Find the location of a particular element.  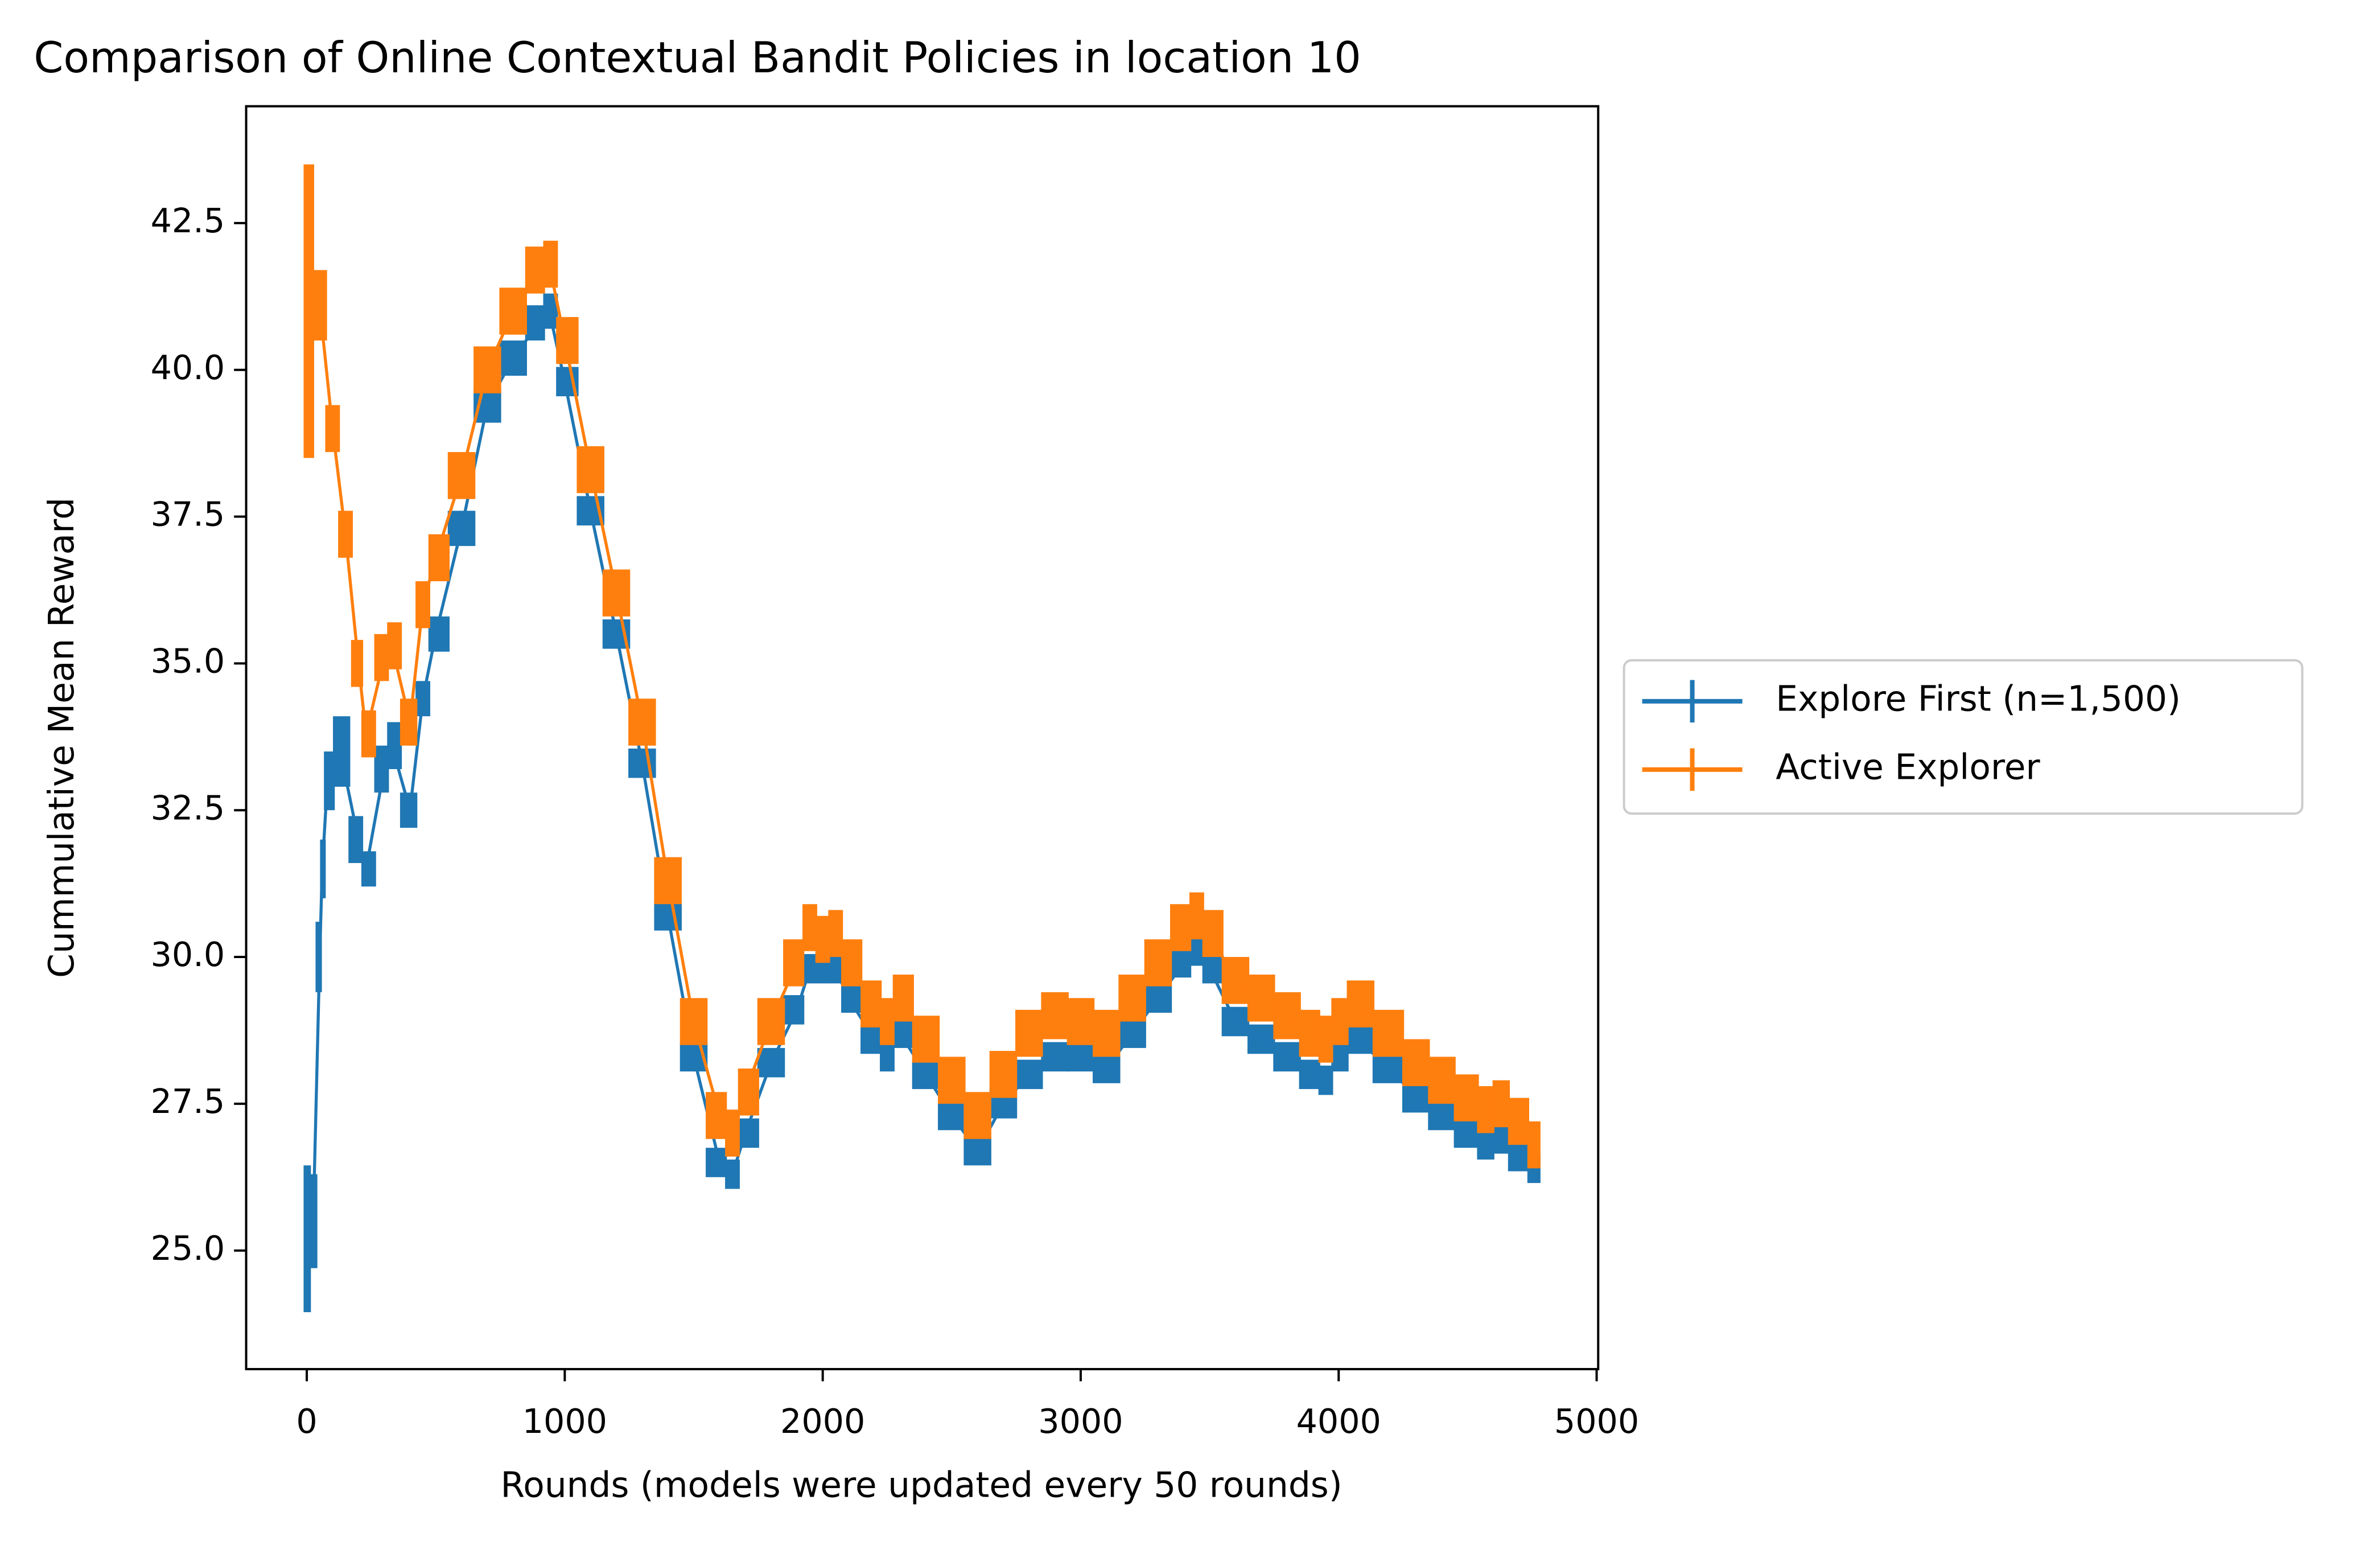

legend: Explore First (n=1,500) Active Explorer is located at coordinates (1963, 737).